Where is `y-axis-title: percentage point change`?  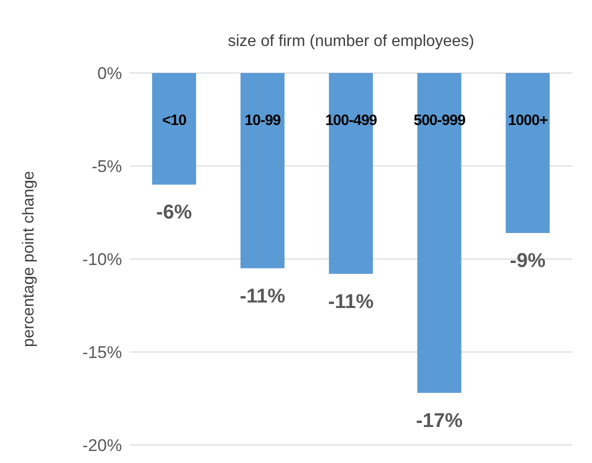
y-axis-title: percentage point change is located at coordinates (29, 259).